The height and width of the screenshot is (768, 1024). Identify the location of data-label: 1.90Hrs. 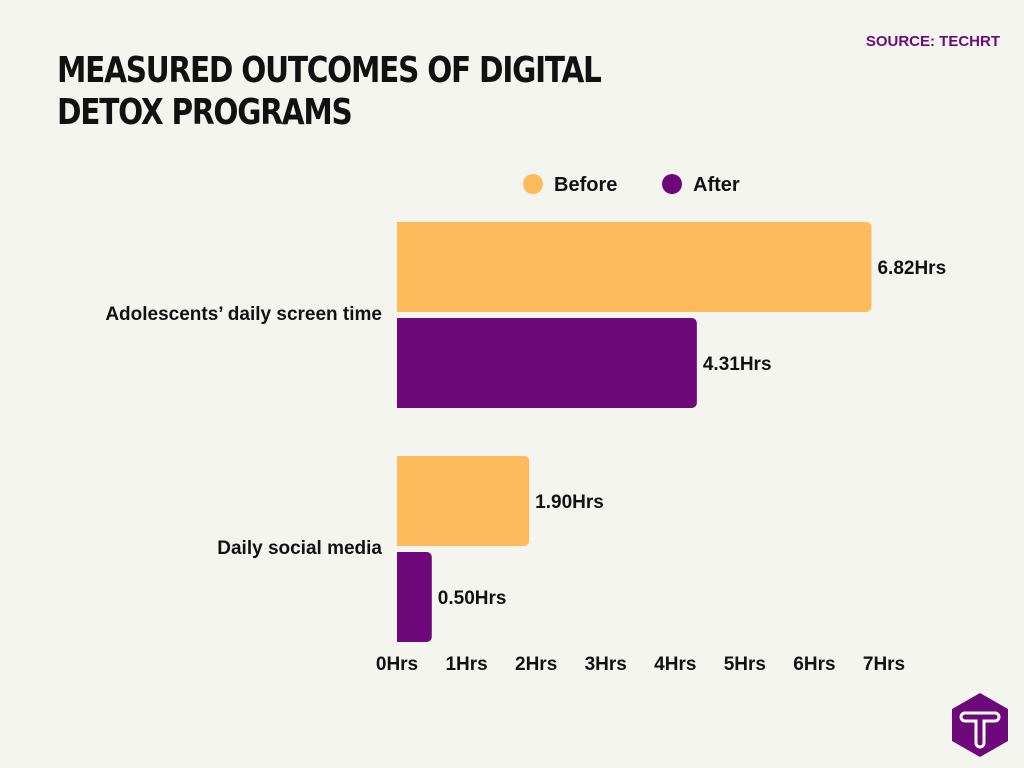
(569, 502).